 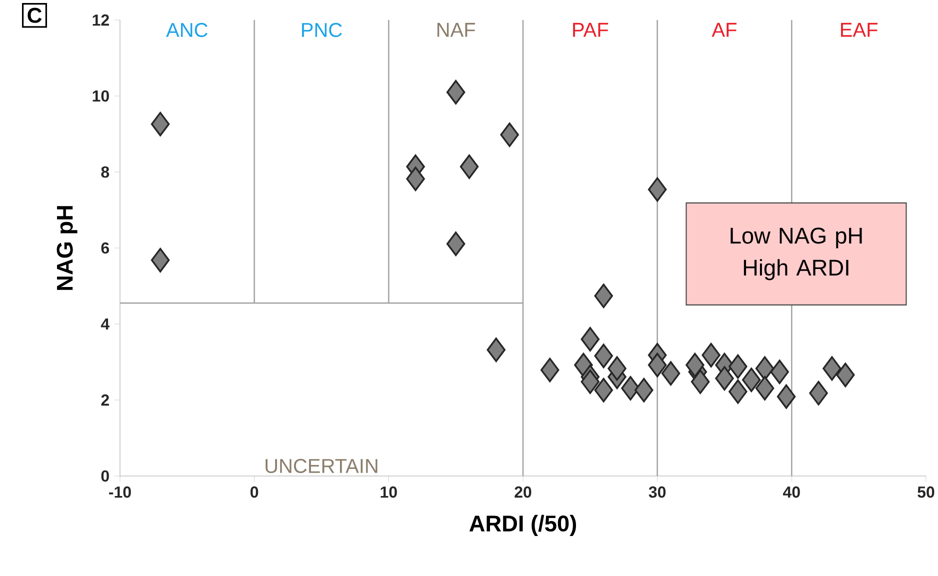 I want to click on y-tick-label: 10, so click(x=100, y=96).